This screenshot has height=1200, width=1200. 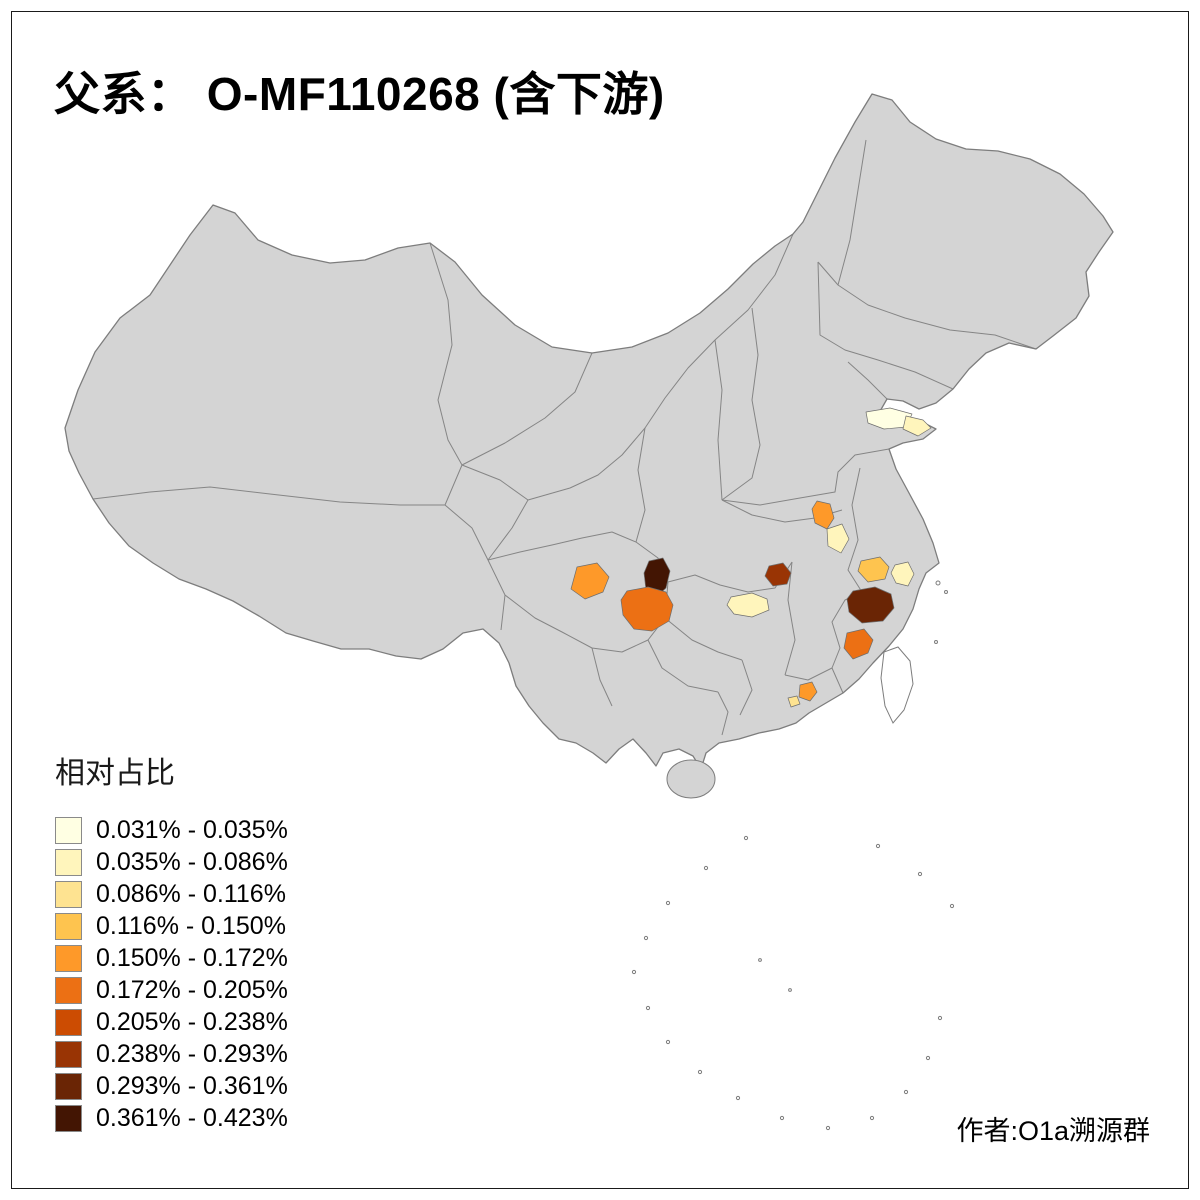 What do you see at coordinates (691, 779) in the screenshot?
I see `hainan-island-shape` at bounding box center [691, 779].